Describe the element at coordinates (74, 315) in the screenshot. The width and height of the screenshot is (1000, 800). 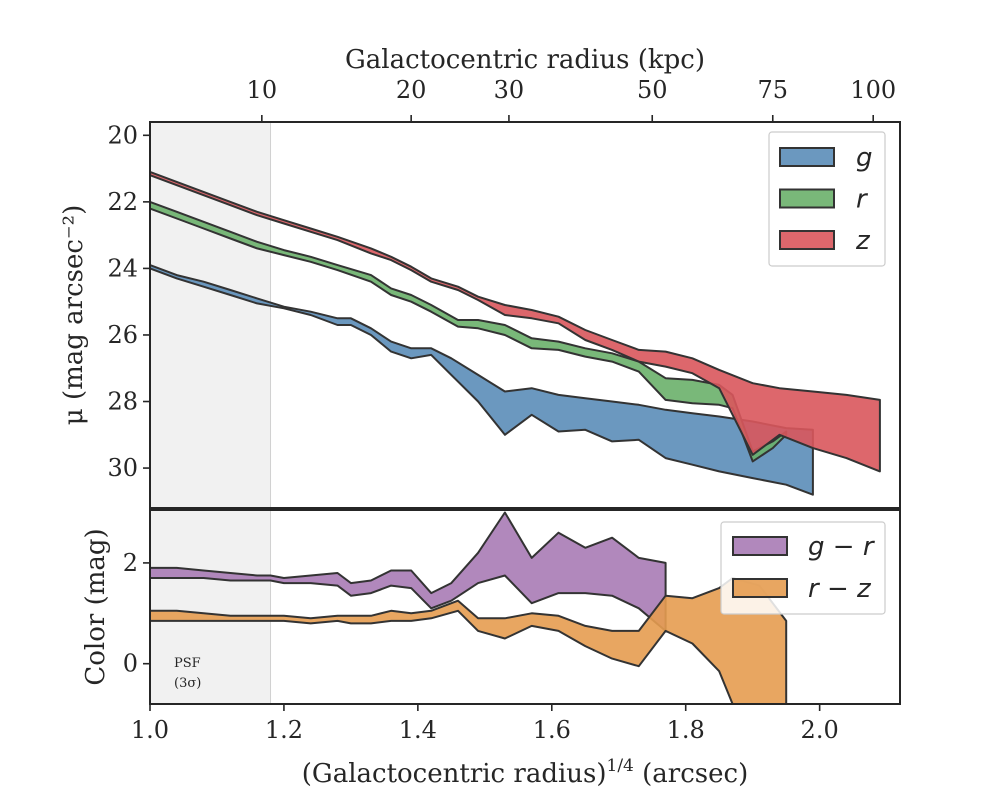
I see `y-axis-title-top: μ (mag arcsec⁻²)` at that location.